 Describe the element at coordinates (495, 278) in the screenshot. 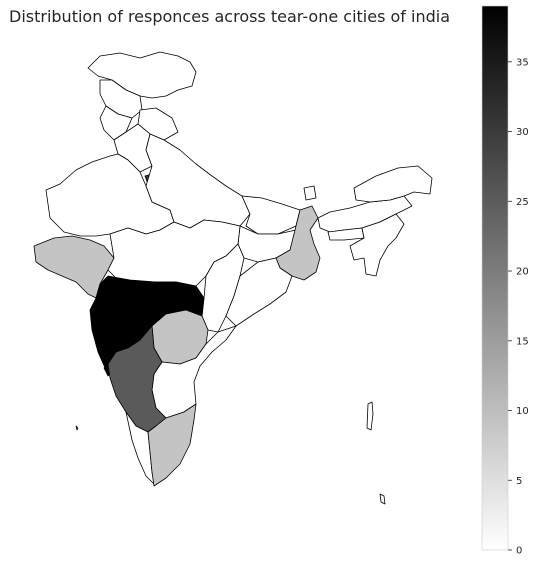

I see `colorbar-gradient` at that location.